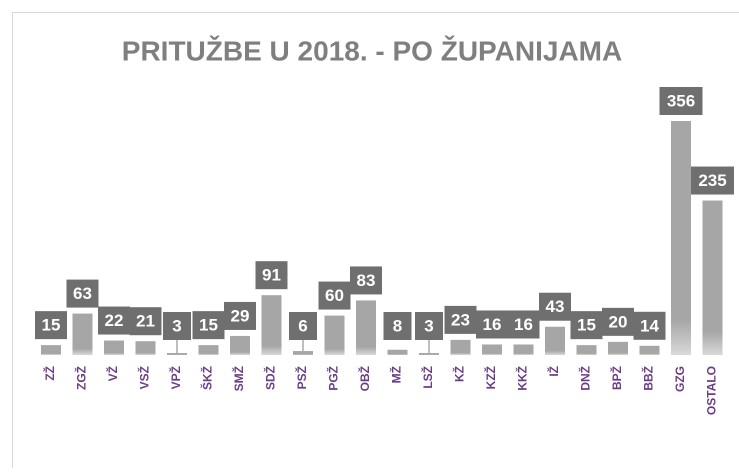 The height and width of the screenshot is (473, 739). Describe the element at coordinates (649, 325) in the screenshot. I see `data-label: 14` at that location.